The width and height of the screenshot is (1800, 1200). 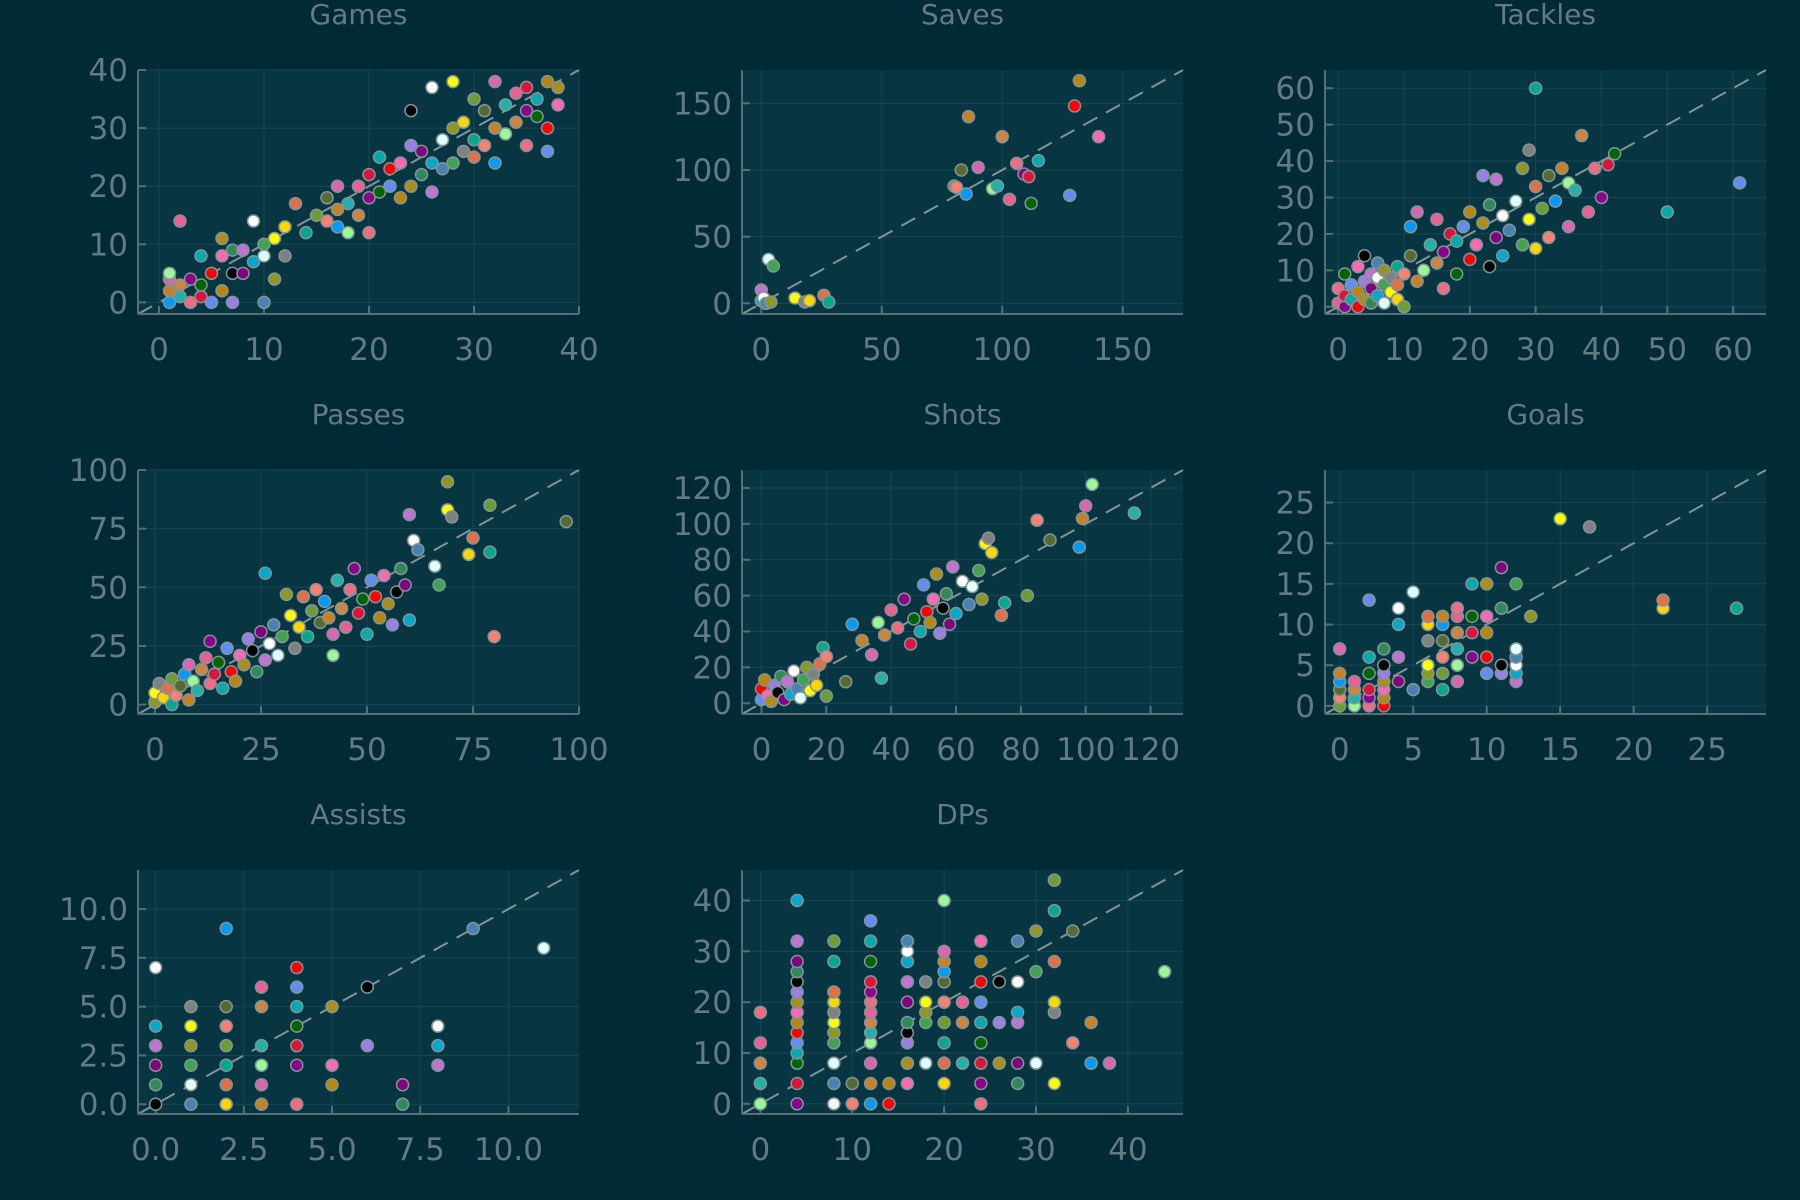 What do you see at coordinates (1413, 750) in the screenshot?
I see `x-tick-label: 5` at bounding box center [1413, 750].